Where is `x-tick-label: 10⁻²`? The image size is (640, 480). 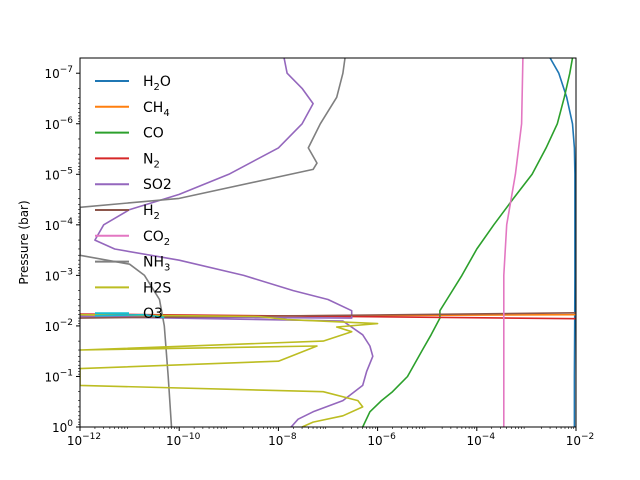 x-tick-label: 10⁻² is located at coordinates (580, 440).